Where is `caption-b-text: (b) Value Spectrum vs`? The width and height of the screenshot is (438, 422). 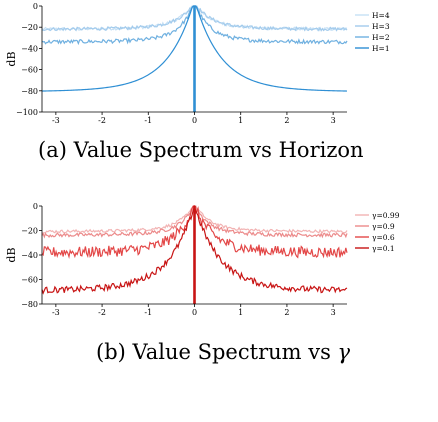 caption-b-text: (b) Value Spectrum vs is located at coordinates (217, 352).